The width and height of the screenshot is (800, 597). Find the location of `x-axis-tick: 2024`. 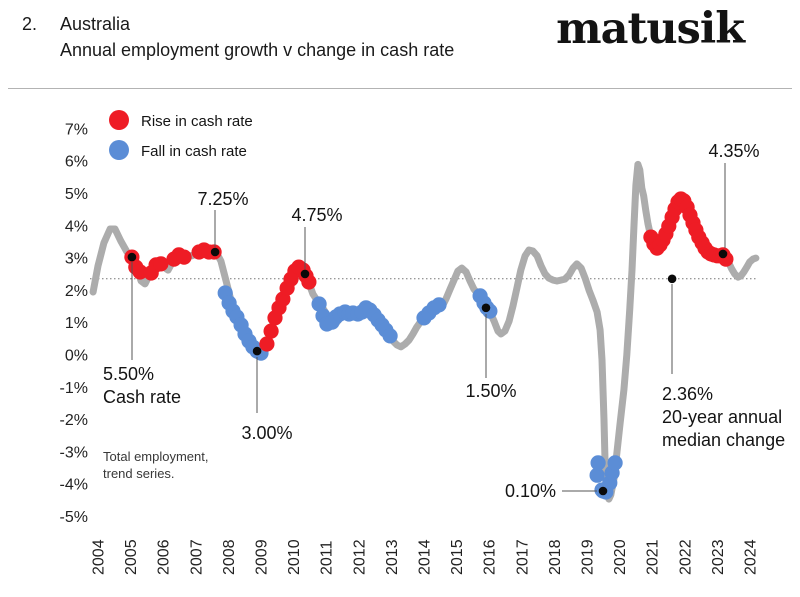

x-axis-tick: 2024 is located at coordinates (751, 557).